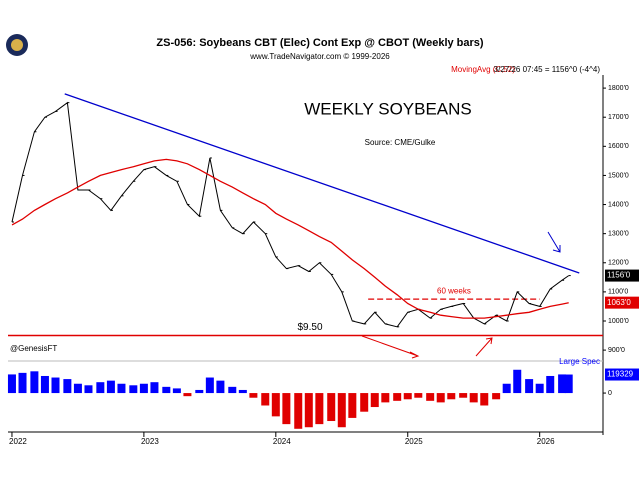 The width and height of the screenshot is (640, 480). Describe the element at coordinates (610, 393) in the screenshot. I see `y-tick-label: 0` at that location.